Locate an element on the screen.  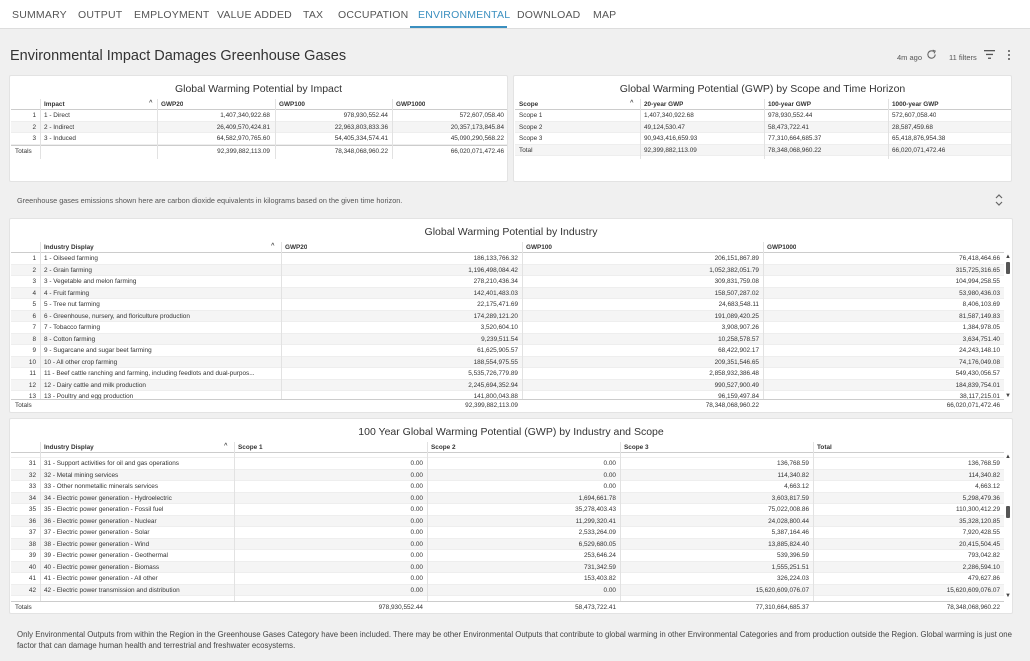
gwp1000-cell: 549,430,056.57 is located at coordinates (977, 373).